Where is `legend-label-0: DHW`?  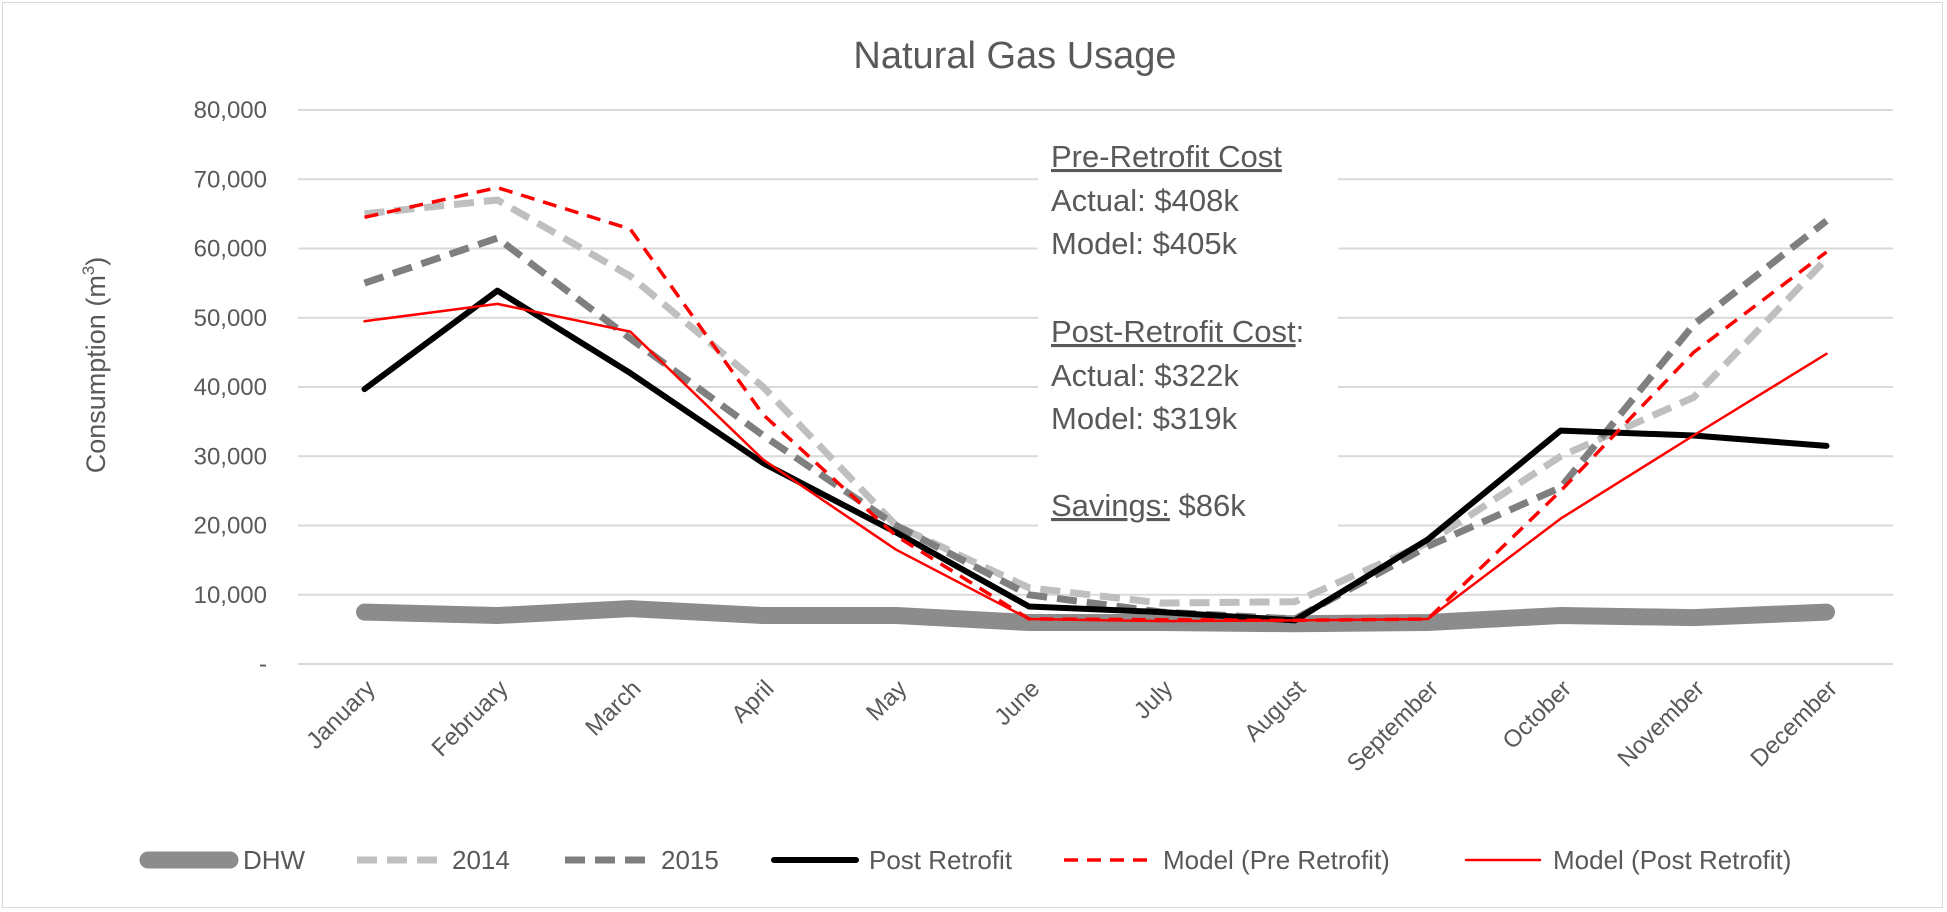 legend-label-0: DHW is located at coordinates (274, 860).